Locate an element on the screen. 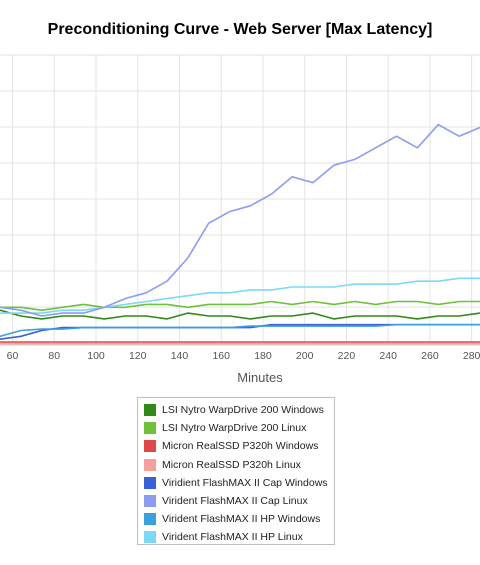 The width and height of the screenshot is (480, 565). legend-label: LSI Nytro WarpDrive 200 Linux is located at coordinates (234, 428).